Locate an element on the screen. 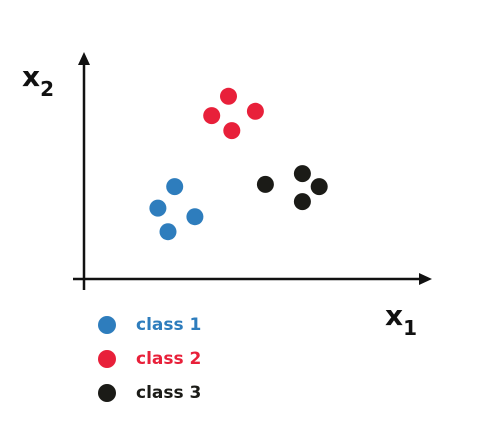 This screenshot has width=484, height=435. x-axis-title-subscript: 1 is located at coordinates (410, 328).